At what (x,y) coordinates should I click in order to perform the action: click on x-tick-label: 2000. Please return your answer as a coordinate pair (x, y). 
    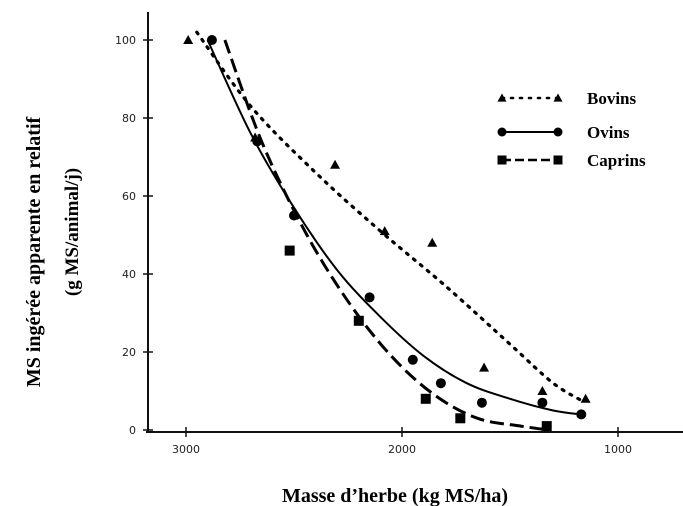
    Looking at the image, I should click on (402, 449).